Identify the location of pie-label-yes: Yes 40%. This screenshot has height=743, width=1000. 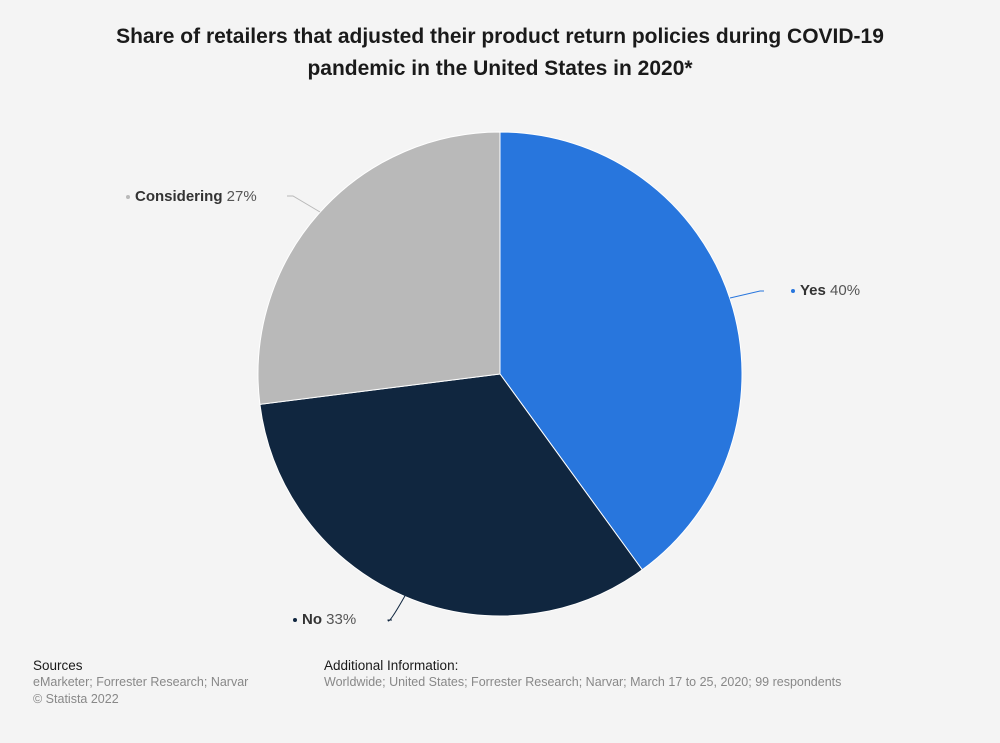
(830, 290).